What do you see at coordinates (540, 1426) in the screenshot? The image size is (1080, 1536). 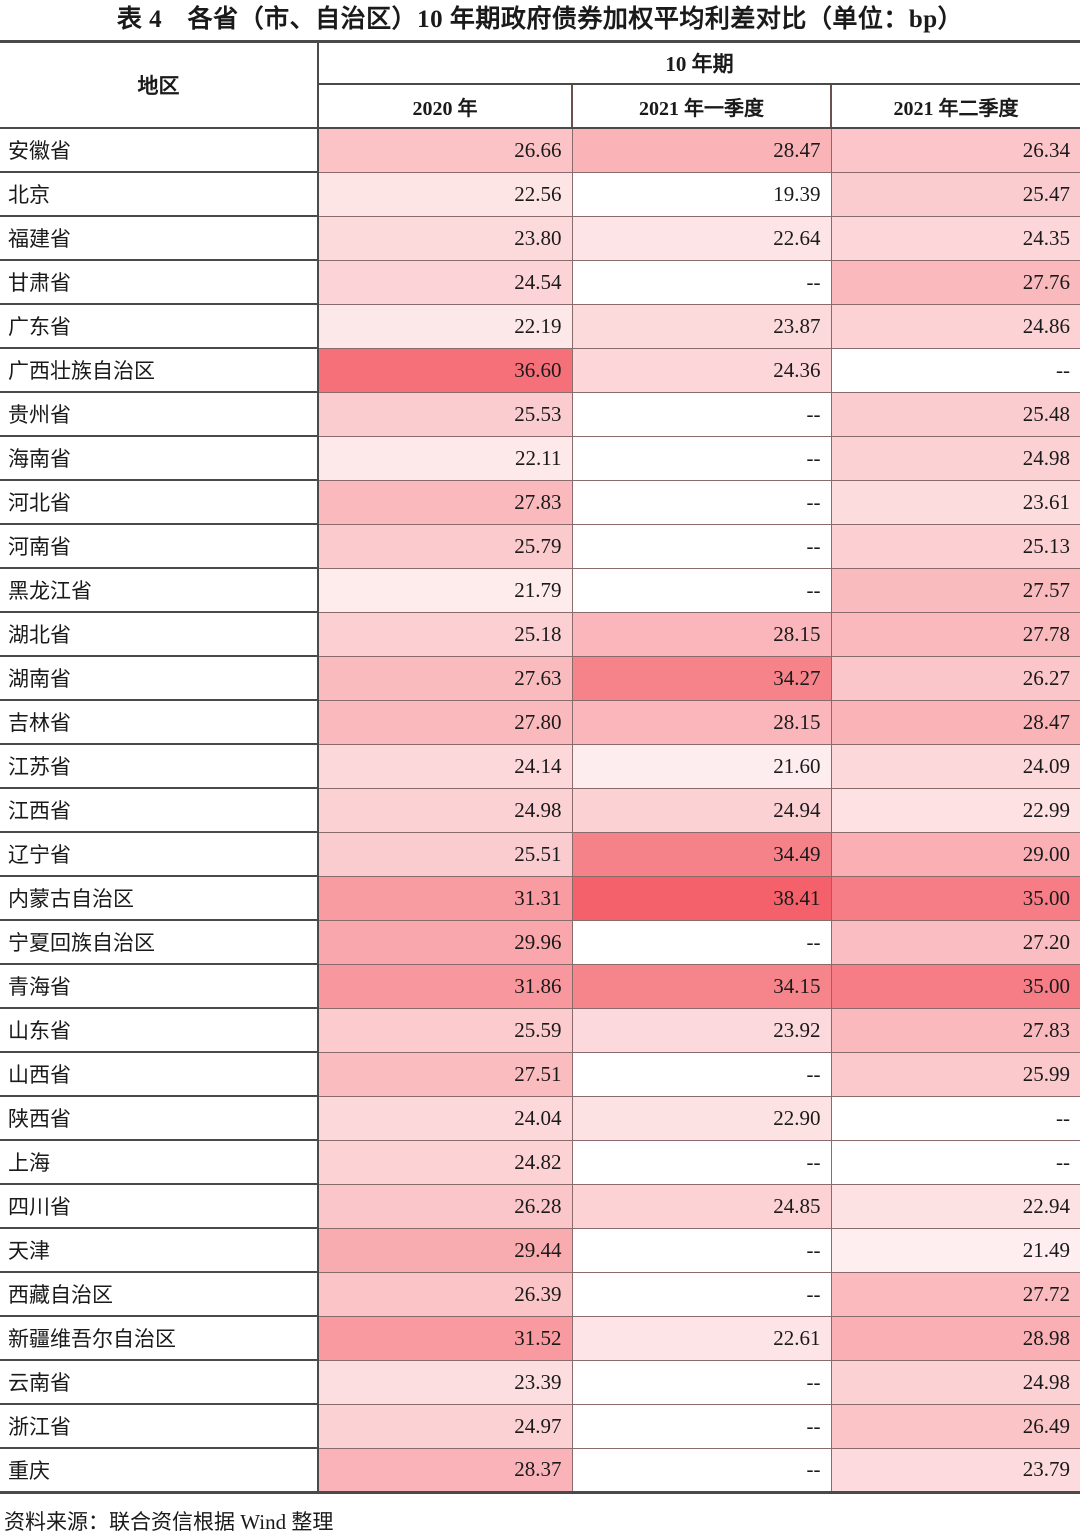 I see `table-row: 浙江省 24.97 -- 26.49` at bounding box center [540, 1426].